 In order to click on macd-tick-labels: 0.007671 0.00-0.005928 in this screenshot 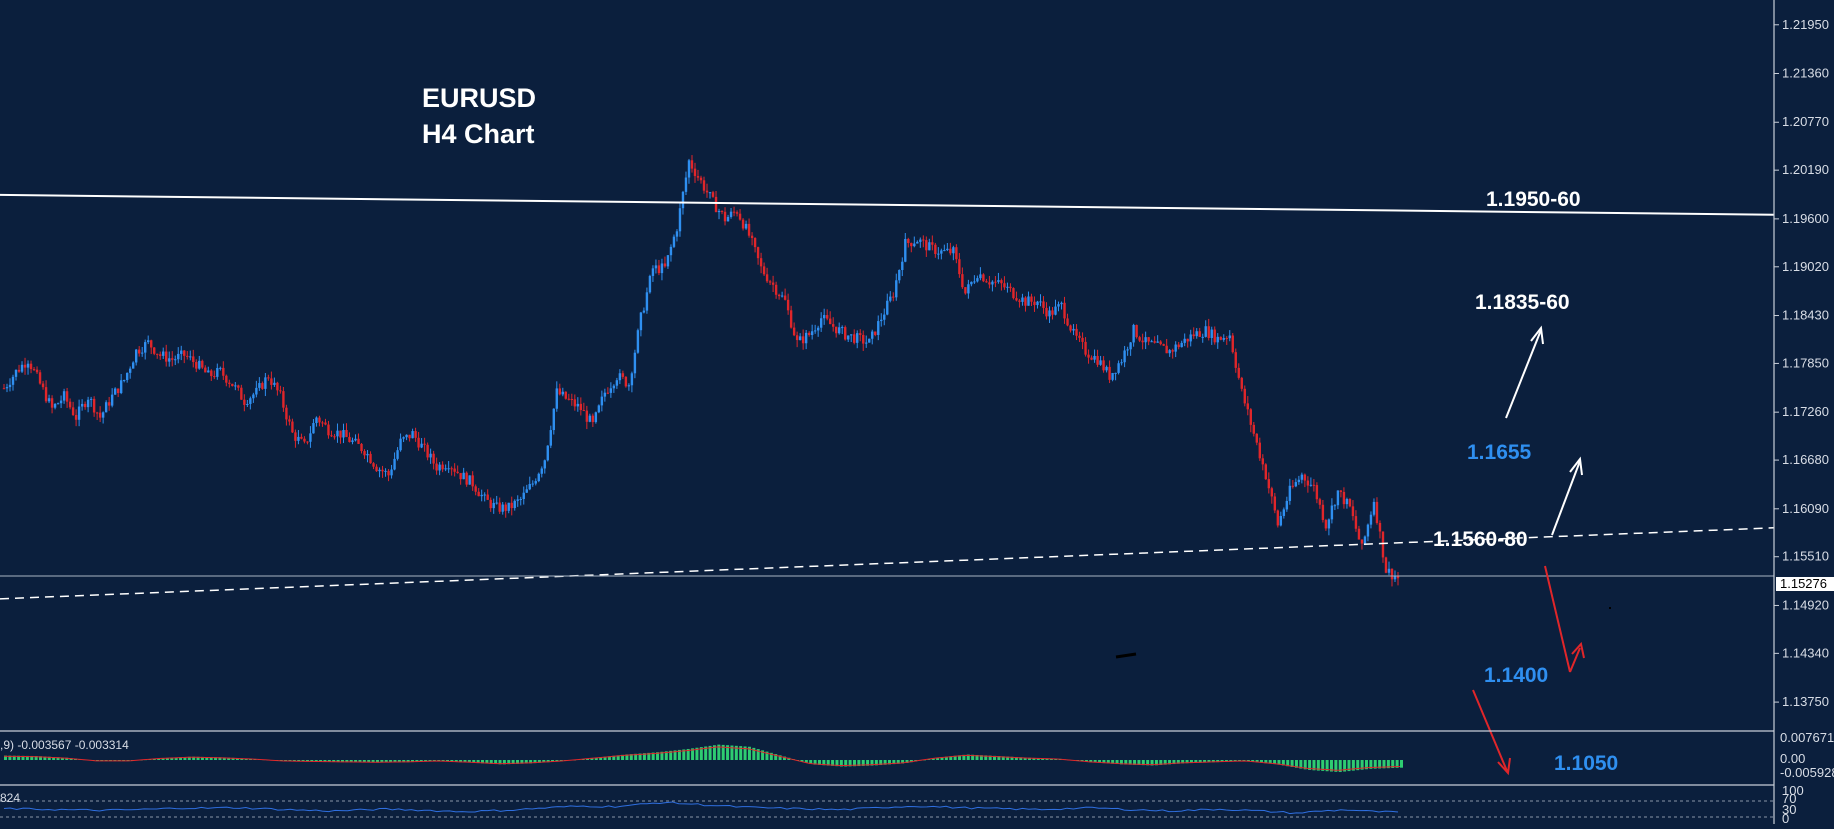, I will do `click(1807, 755)`.